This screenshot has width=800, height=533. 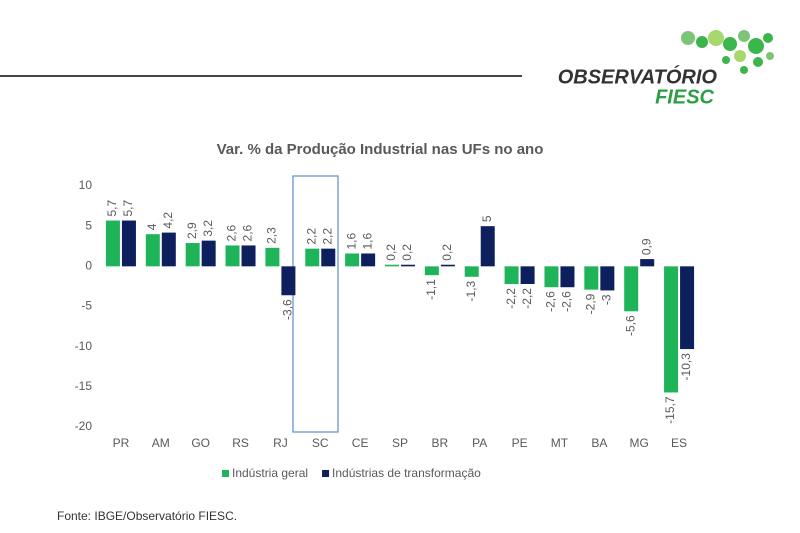 What do you see at coordinates (152, 226) in the screenshot?
I see `data-label: 4` at bounding box center [152, 226].